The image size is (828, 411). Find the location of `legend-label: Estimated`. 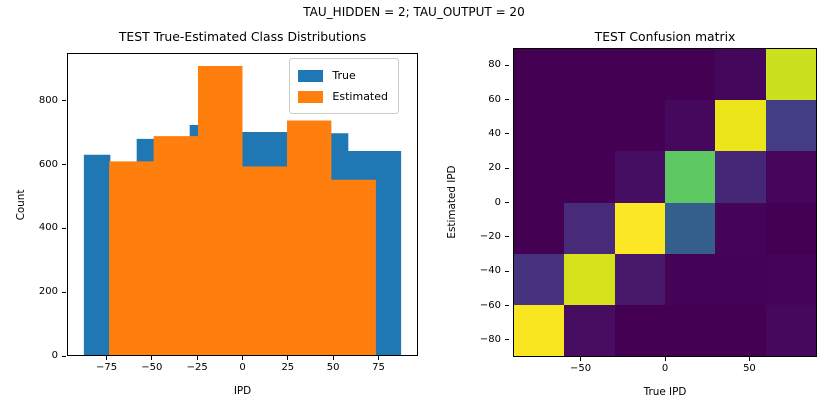

legend-label: Estimated is located at coordinates (360, 96).